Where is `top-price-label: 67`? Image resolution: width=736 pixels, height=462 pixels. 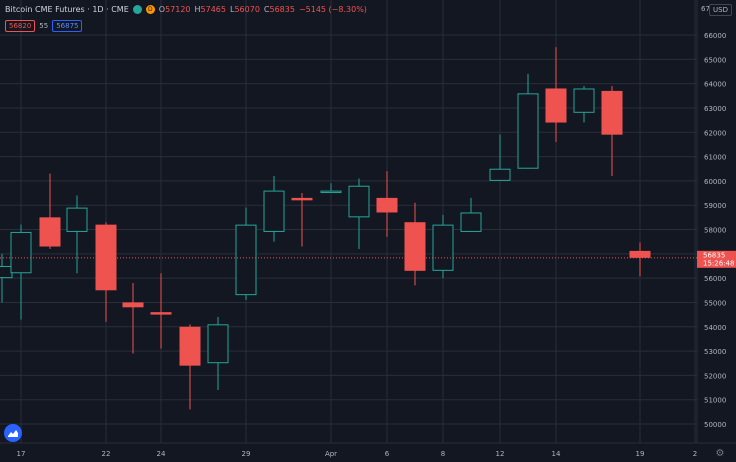 top-price-label: 67 is located at coordinates (705, 9).